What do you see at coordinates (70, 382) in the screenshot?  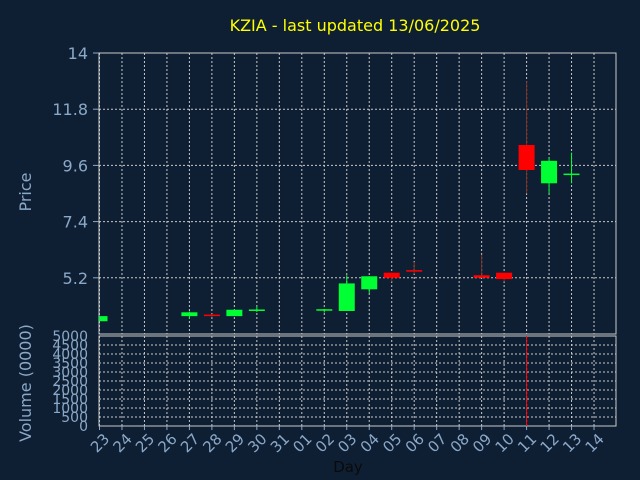 I see `volume-tick-label: 2500` at bounding box center [70, 382].